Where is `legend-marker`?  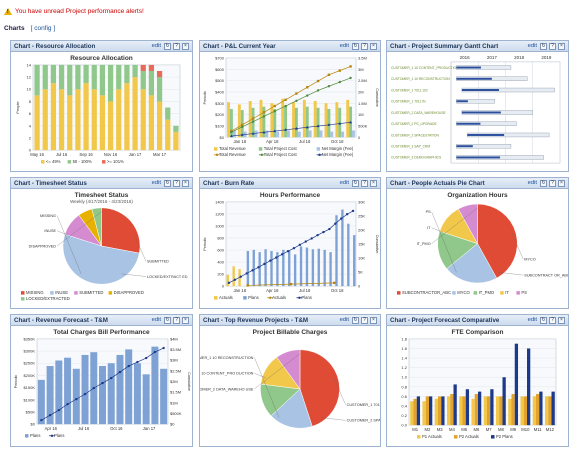
legend-marker is located at coordinates (261, 155).